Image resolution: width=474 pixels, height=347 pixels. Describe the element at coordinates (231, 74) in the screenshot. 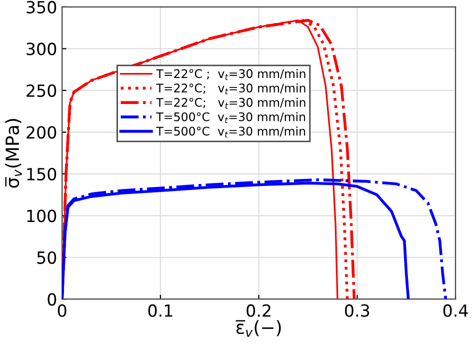

I see `legend-label: T=22°C ; v$_{t}$=30 mm/min` at that location.